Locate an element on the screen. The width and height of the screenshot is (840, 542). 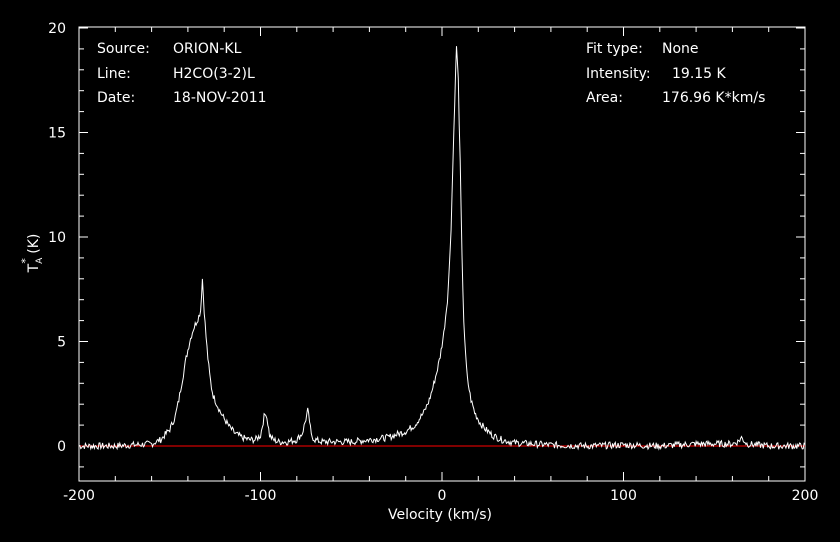
x-axis-label: Velocity (km/s) is located at coordinates (440, 515).